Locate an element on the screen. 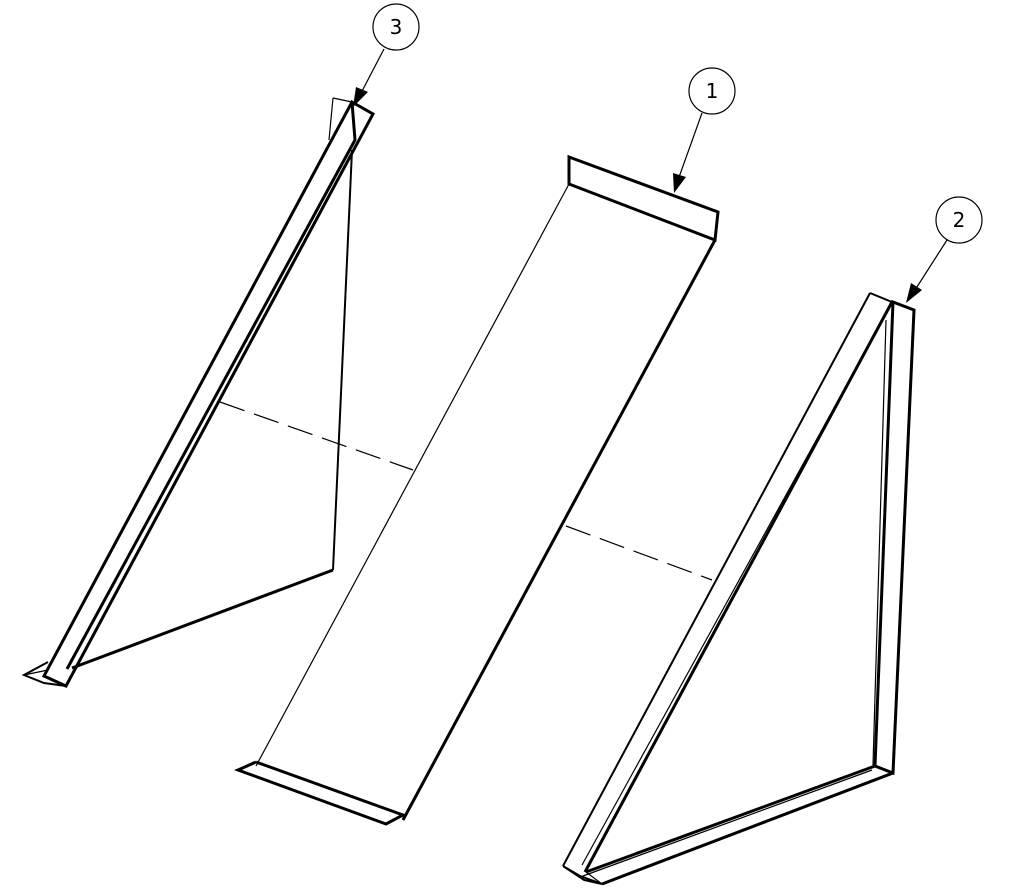  balloon-2-label: 2 is located at coordinates (959, 220).